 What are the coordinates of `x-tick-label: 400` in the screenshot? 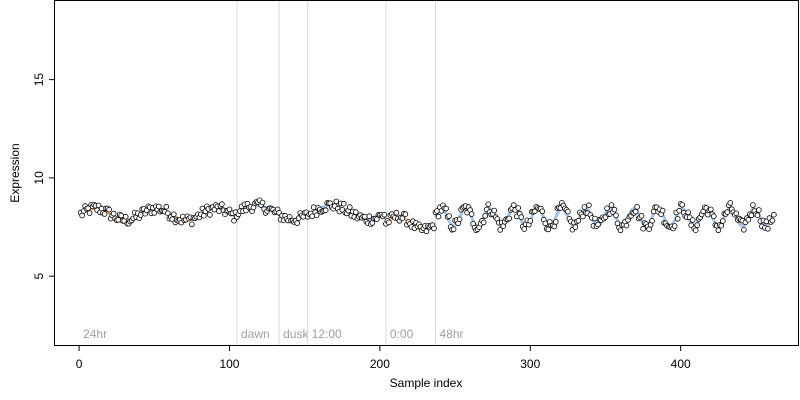 It's located at (681, 364).